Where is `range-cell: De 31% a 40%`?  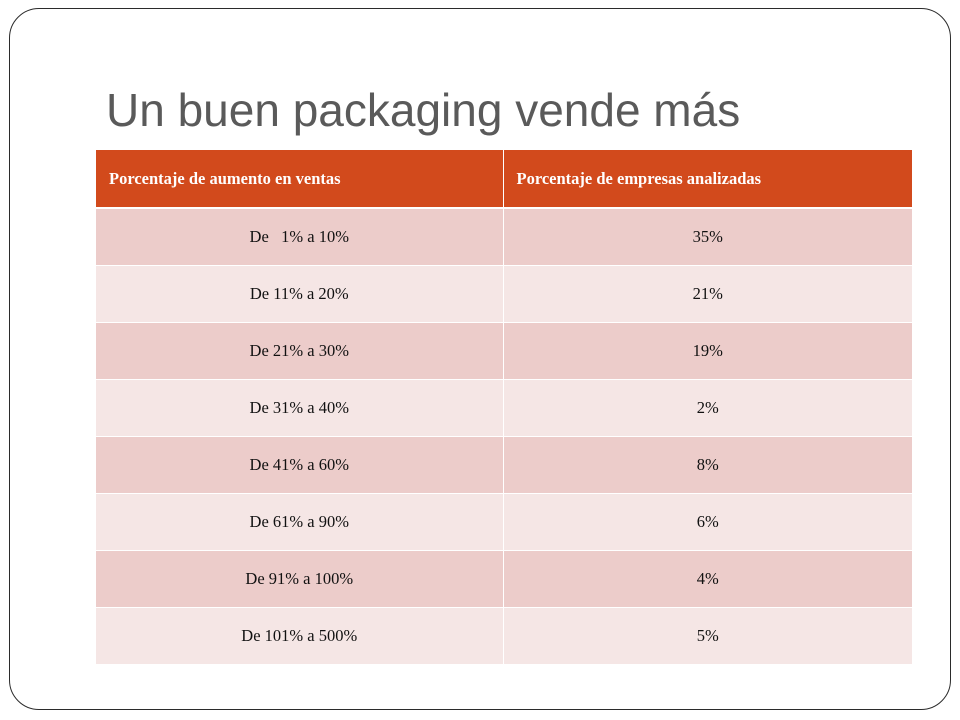
range-cell: De 31% a 40% is located at coordinates (299, 408).